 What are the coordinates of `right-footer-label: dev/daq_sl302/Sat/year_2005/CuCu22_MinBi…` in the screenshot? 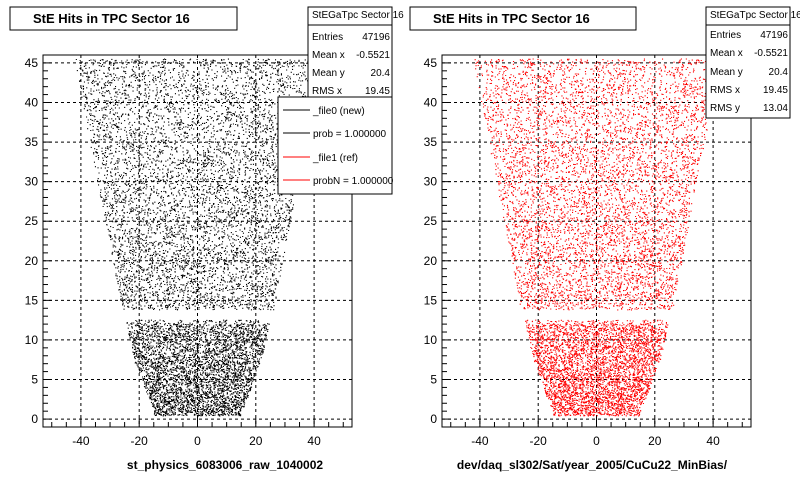 It's located at (592, 465).